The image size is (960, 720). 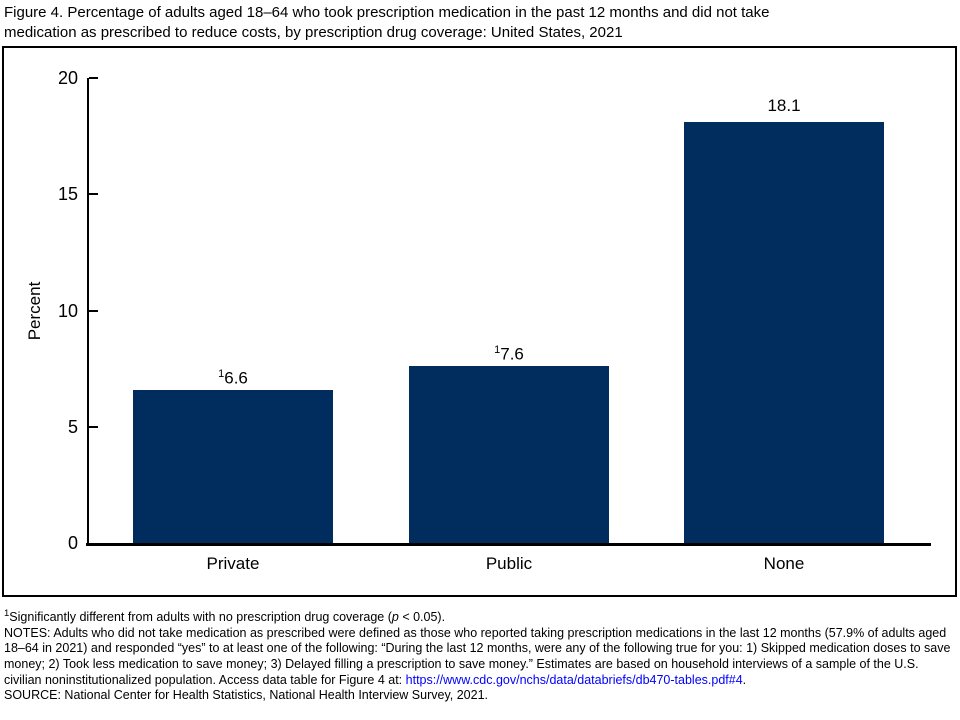 What do you see at coordinates (233, 377) in the screenshot?
I see `bar-value-label: 16.6` at bounding box center [233, 377].